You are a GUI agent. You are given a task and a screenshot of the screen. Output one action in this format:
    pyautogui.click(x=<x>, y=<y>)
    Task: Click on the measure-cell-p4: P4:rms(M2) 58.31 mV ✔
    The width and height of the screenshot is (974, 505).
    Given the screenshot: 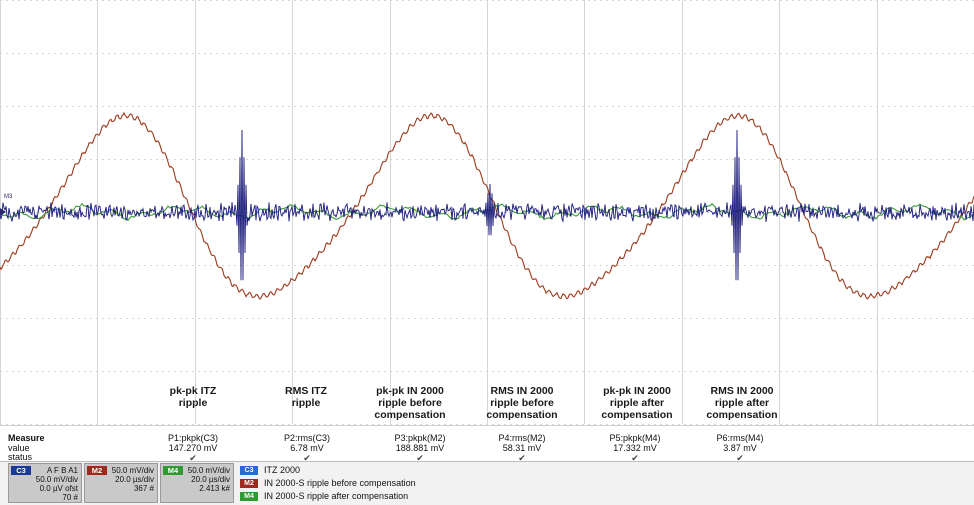 What is the action you would take?
    pyautogui.click(x=522, y=448)
    